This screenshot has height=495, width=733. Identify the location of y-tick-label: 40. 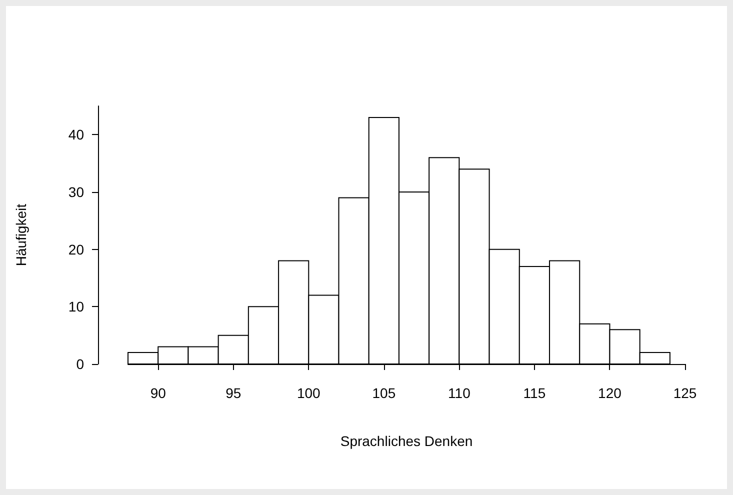
(76, 134).